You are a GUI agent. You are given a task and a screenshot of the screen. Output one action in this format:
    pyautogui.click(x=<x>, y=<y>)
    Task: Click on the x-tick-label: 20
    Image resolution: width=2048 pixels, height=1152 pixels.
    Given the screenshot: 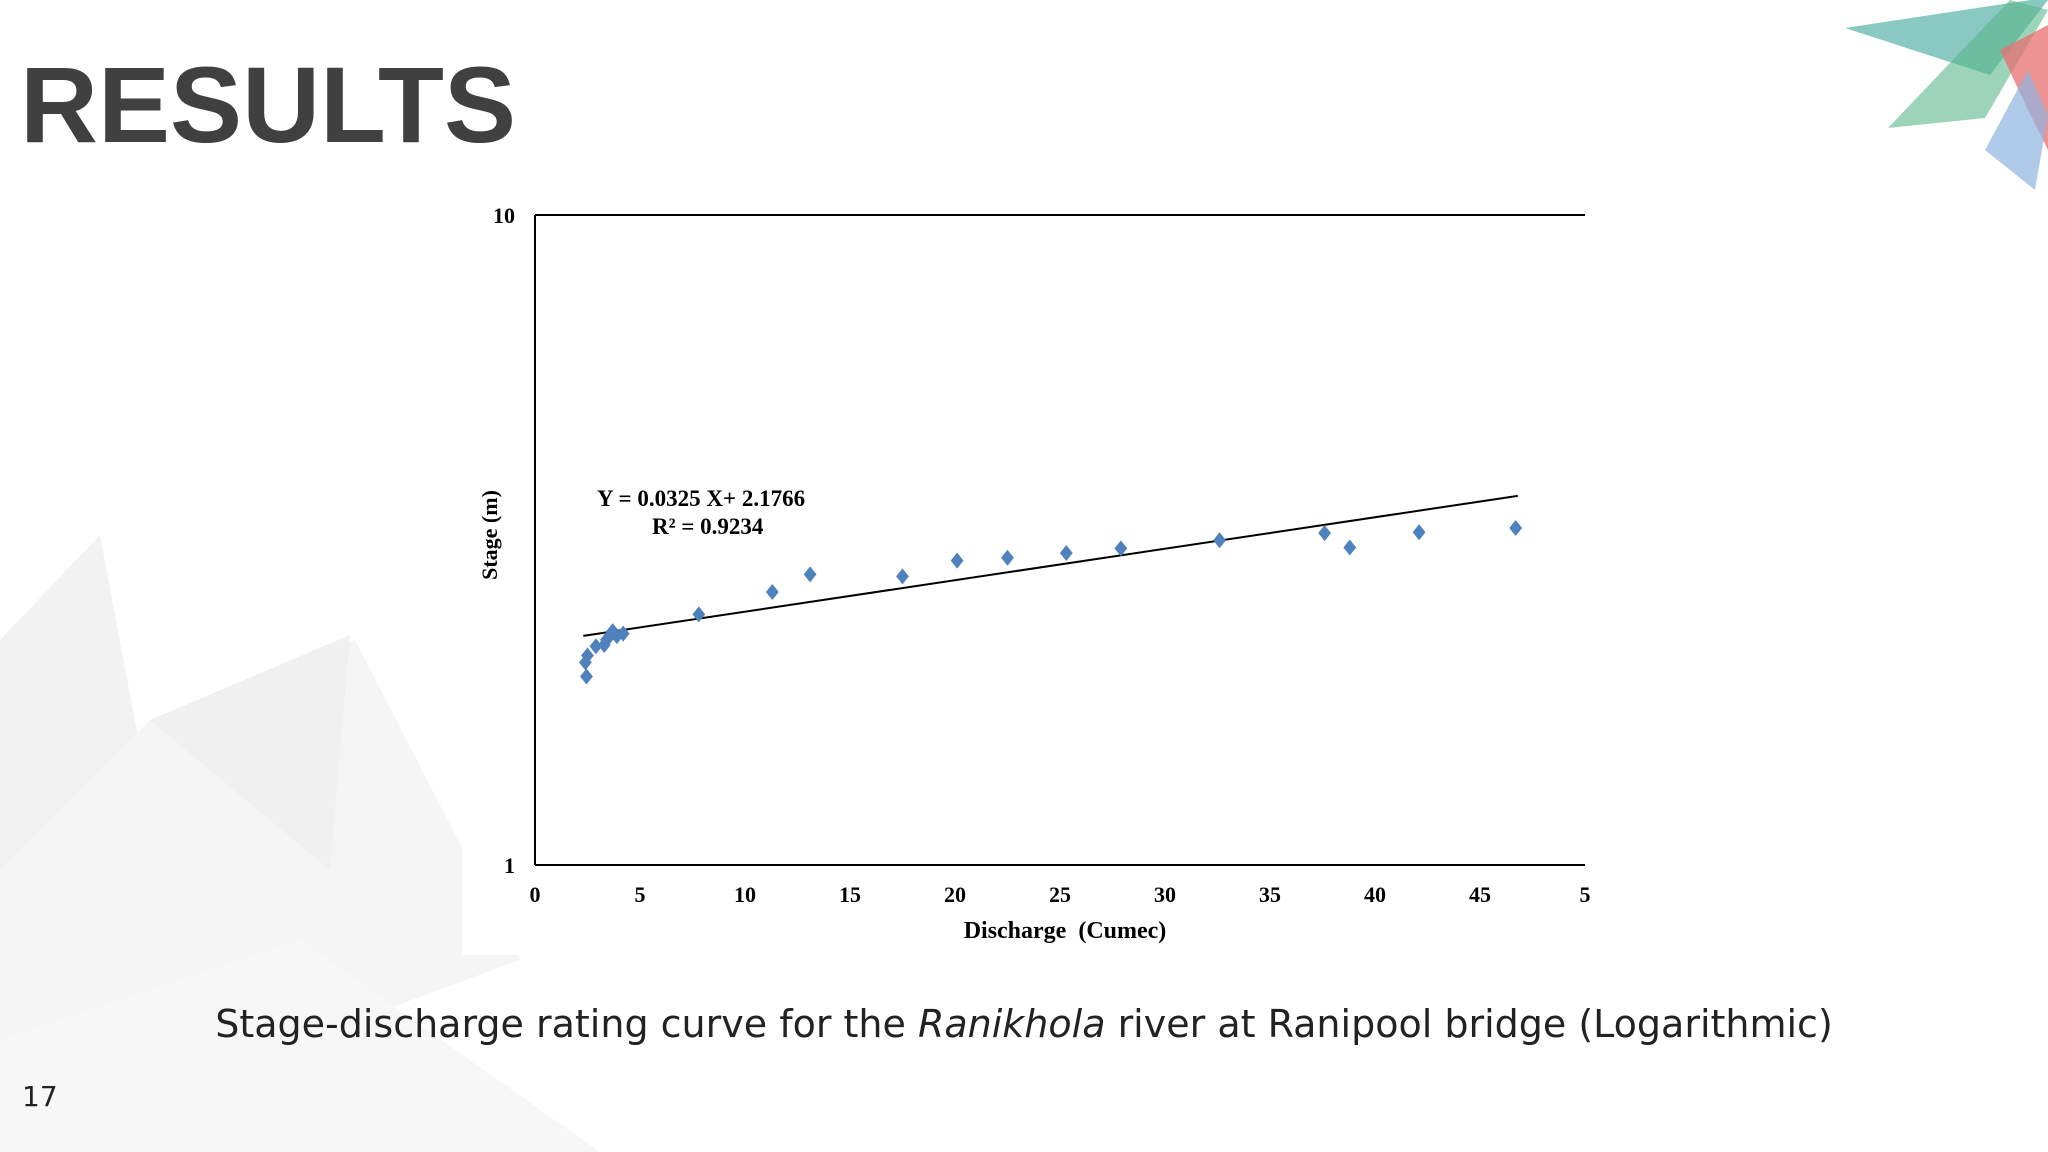 What is the action you would take?
    pyautogui.click(x=955, y=894)
    